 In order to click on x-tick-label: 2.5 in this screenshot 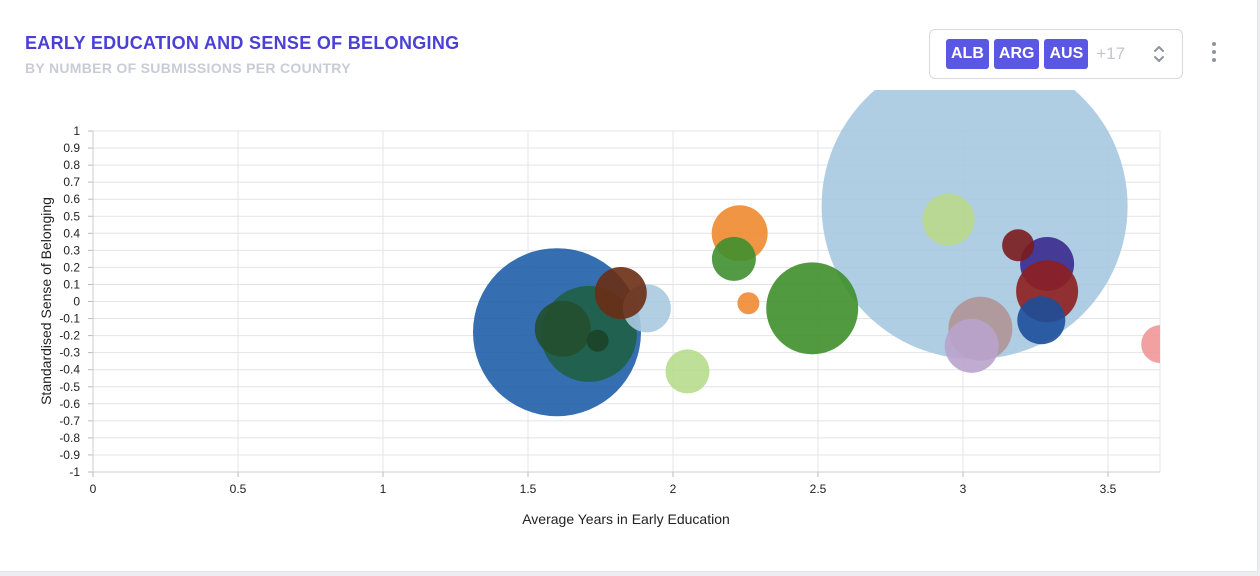, I will do `click(818, 489)`.